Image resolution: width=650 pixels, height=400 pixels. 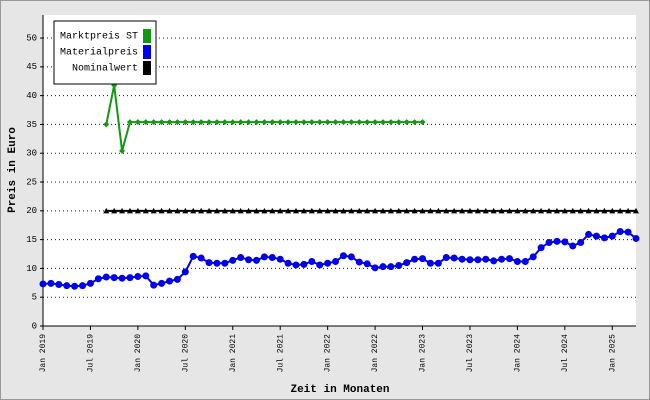 What do you see at coordinates (138, 353) in the screenshot?
I see `x-tick-label: Jan 2020` at bounding box center [138, 353].